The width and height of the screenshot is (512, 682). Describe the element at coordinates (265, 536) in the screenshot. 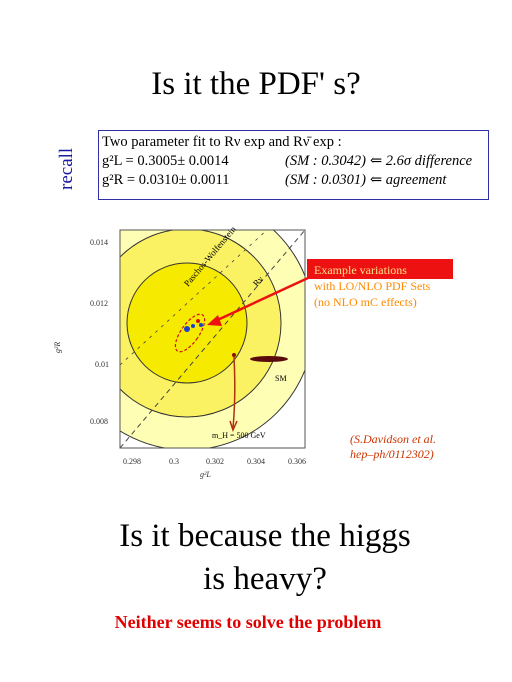

I see `question-line-1: Is it because the higgs` at that location.